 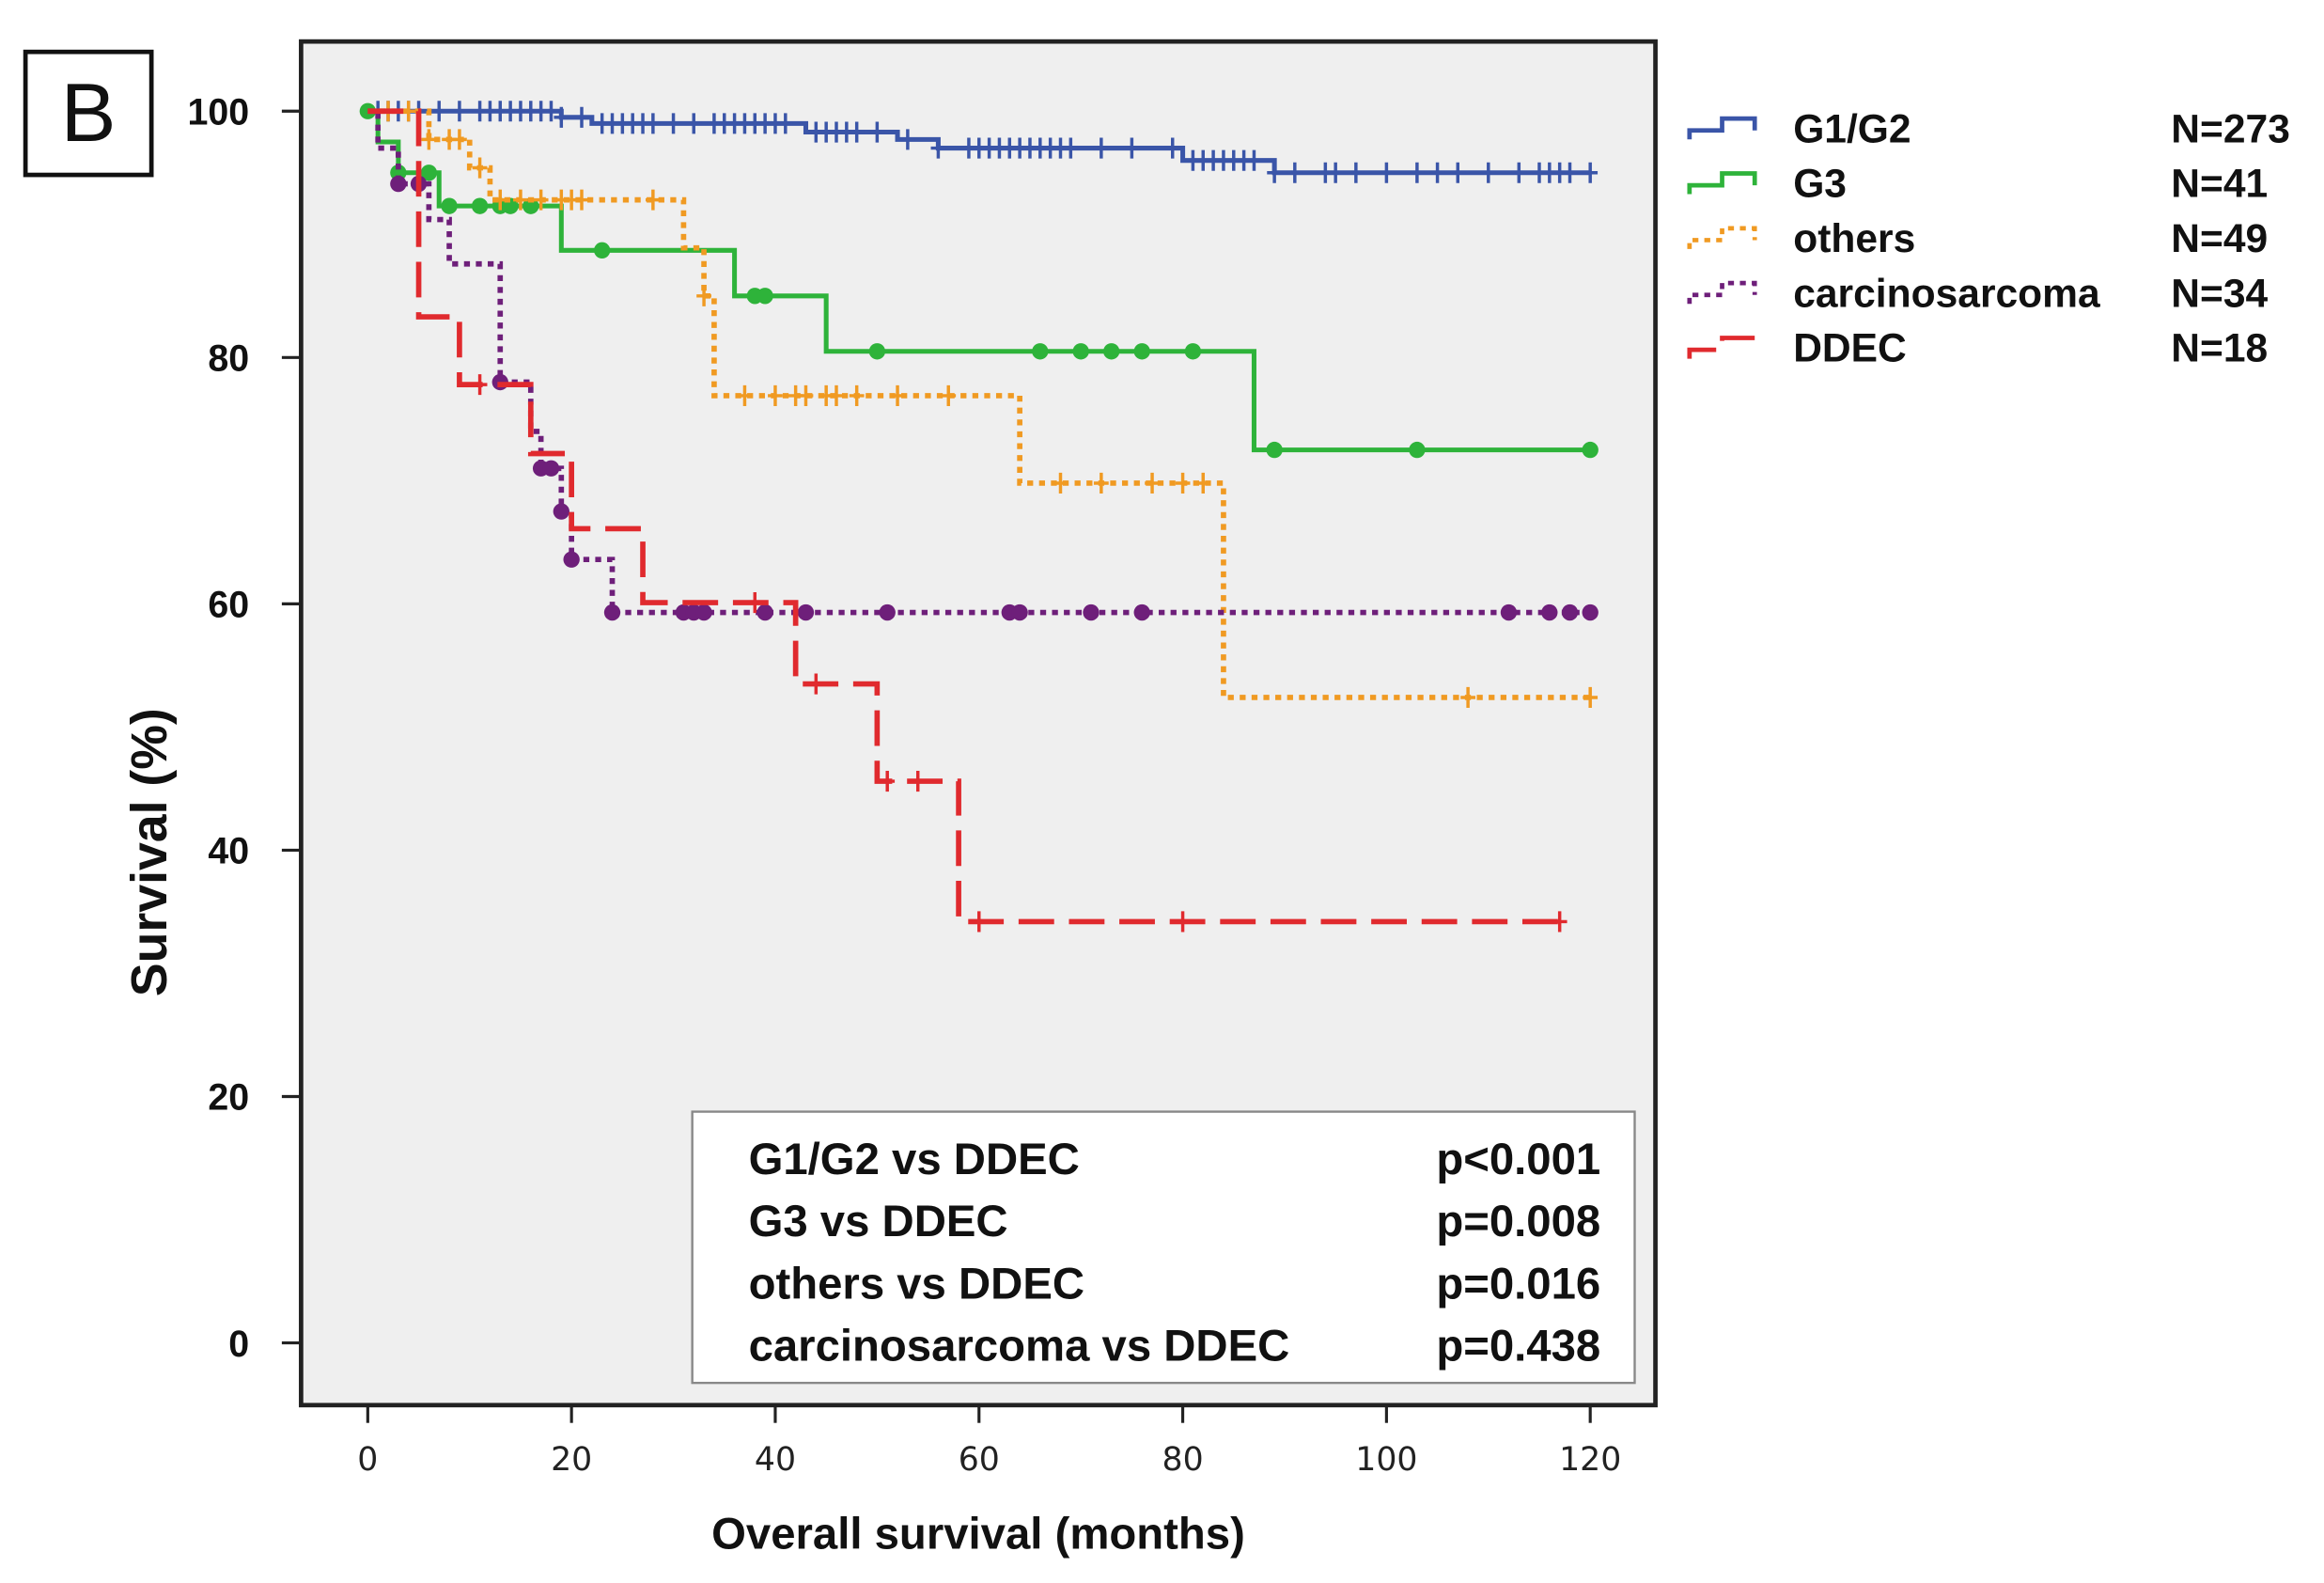 I want to click on legend-label: others, so click(x=1854, y=238).